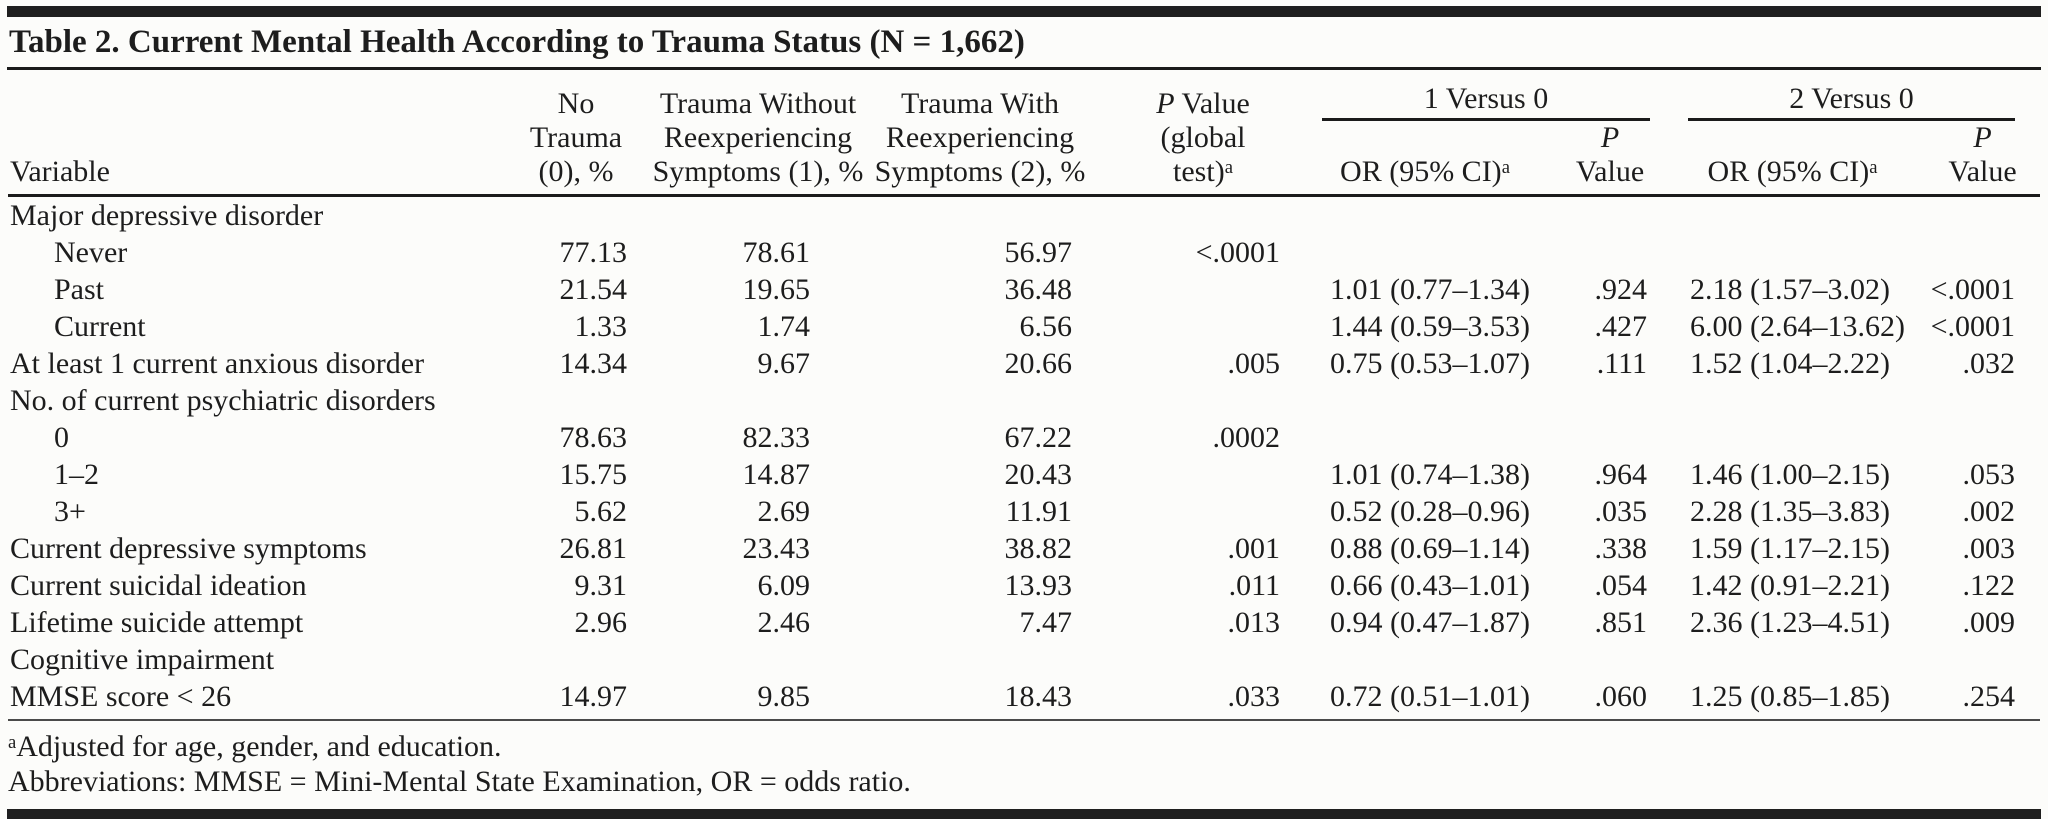  Describe the element at coordinates (1621, 548) in the screenshot. I see `cell-p-1v0: .338` at that location.